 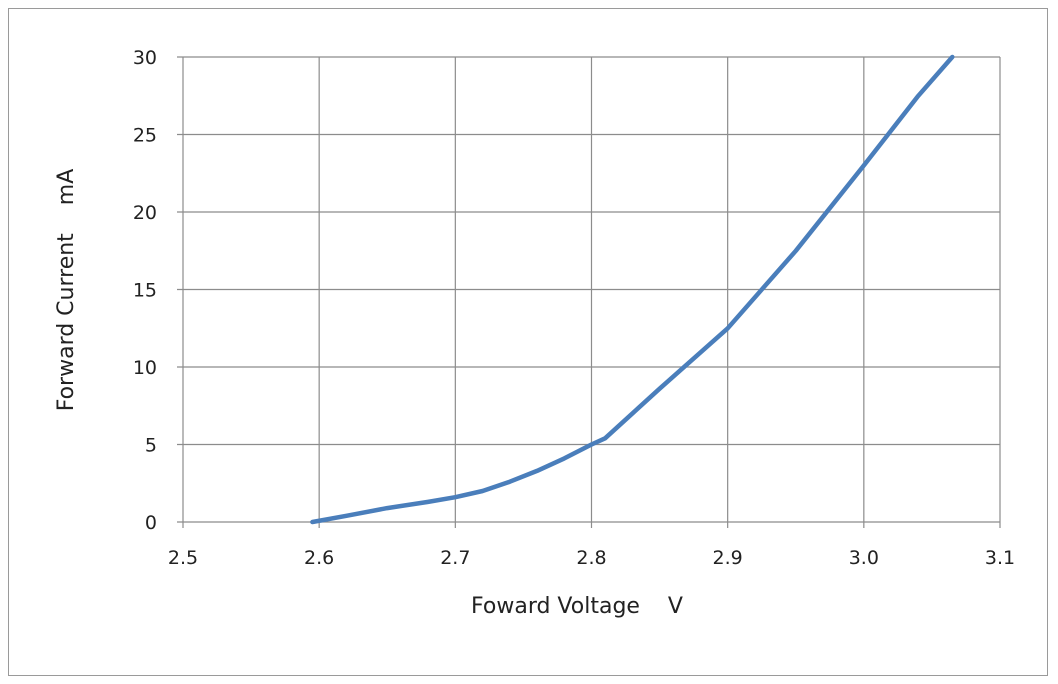 I want to click on y-tick-labels: 0 5 10 15 20 25 30, so click(x=145, y=290).